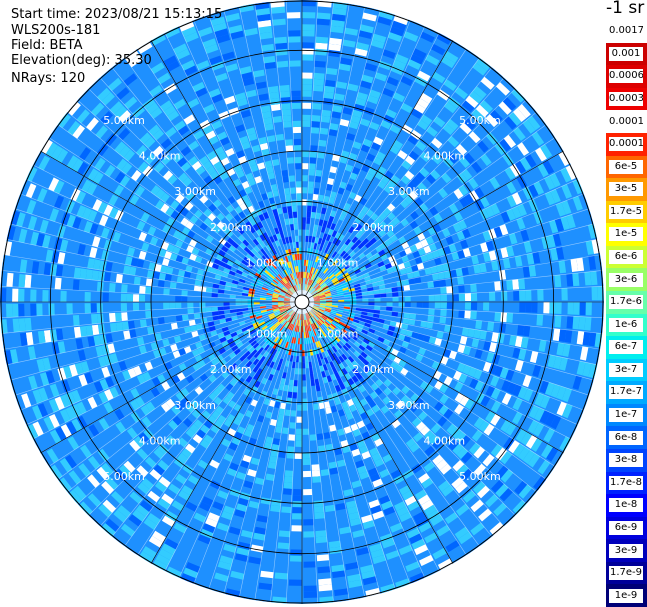 The height and width of the screenshot is (607, 647). I want to click on colorbar-tick-label: 1e-5, so click(626, 234).